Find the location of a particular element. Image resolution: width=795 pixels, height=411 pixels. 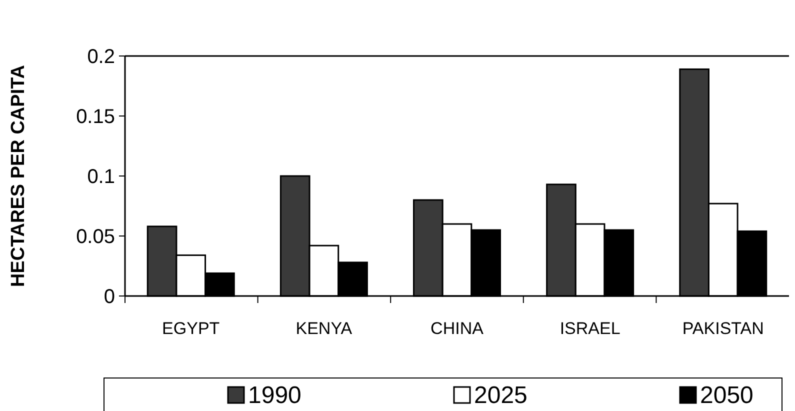

y-tick-label: 0 is located at coordinates (109, 297).